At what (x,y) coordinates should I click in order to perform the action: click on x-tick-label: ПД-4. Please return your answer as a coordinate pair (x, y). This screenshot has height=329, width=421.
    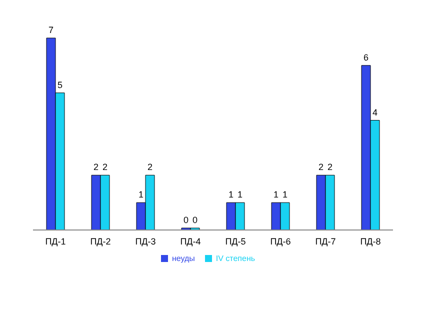
    Looking at the image, I should click on (190, 241).